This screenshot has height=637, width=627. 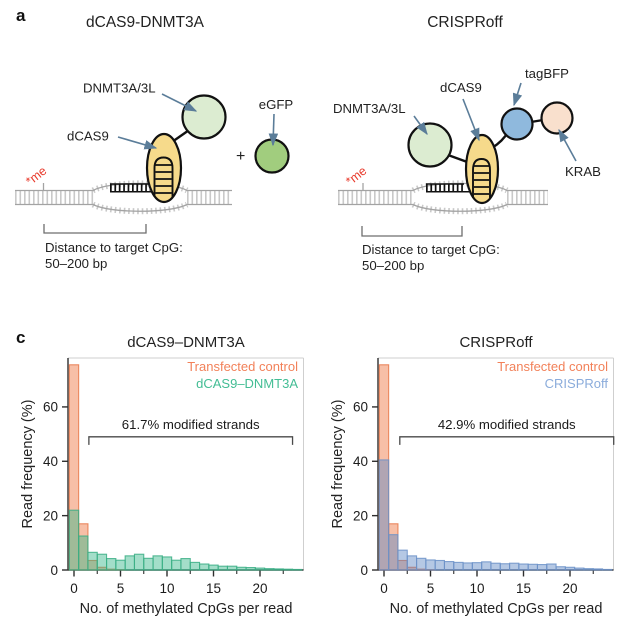 I want to click on egfp-arrow, so click(x=273, y=130).